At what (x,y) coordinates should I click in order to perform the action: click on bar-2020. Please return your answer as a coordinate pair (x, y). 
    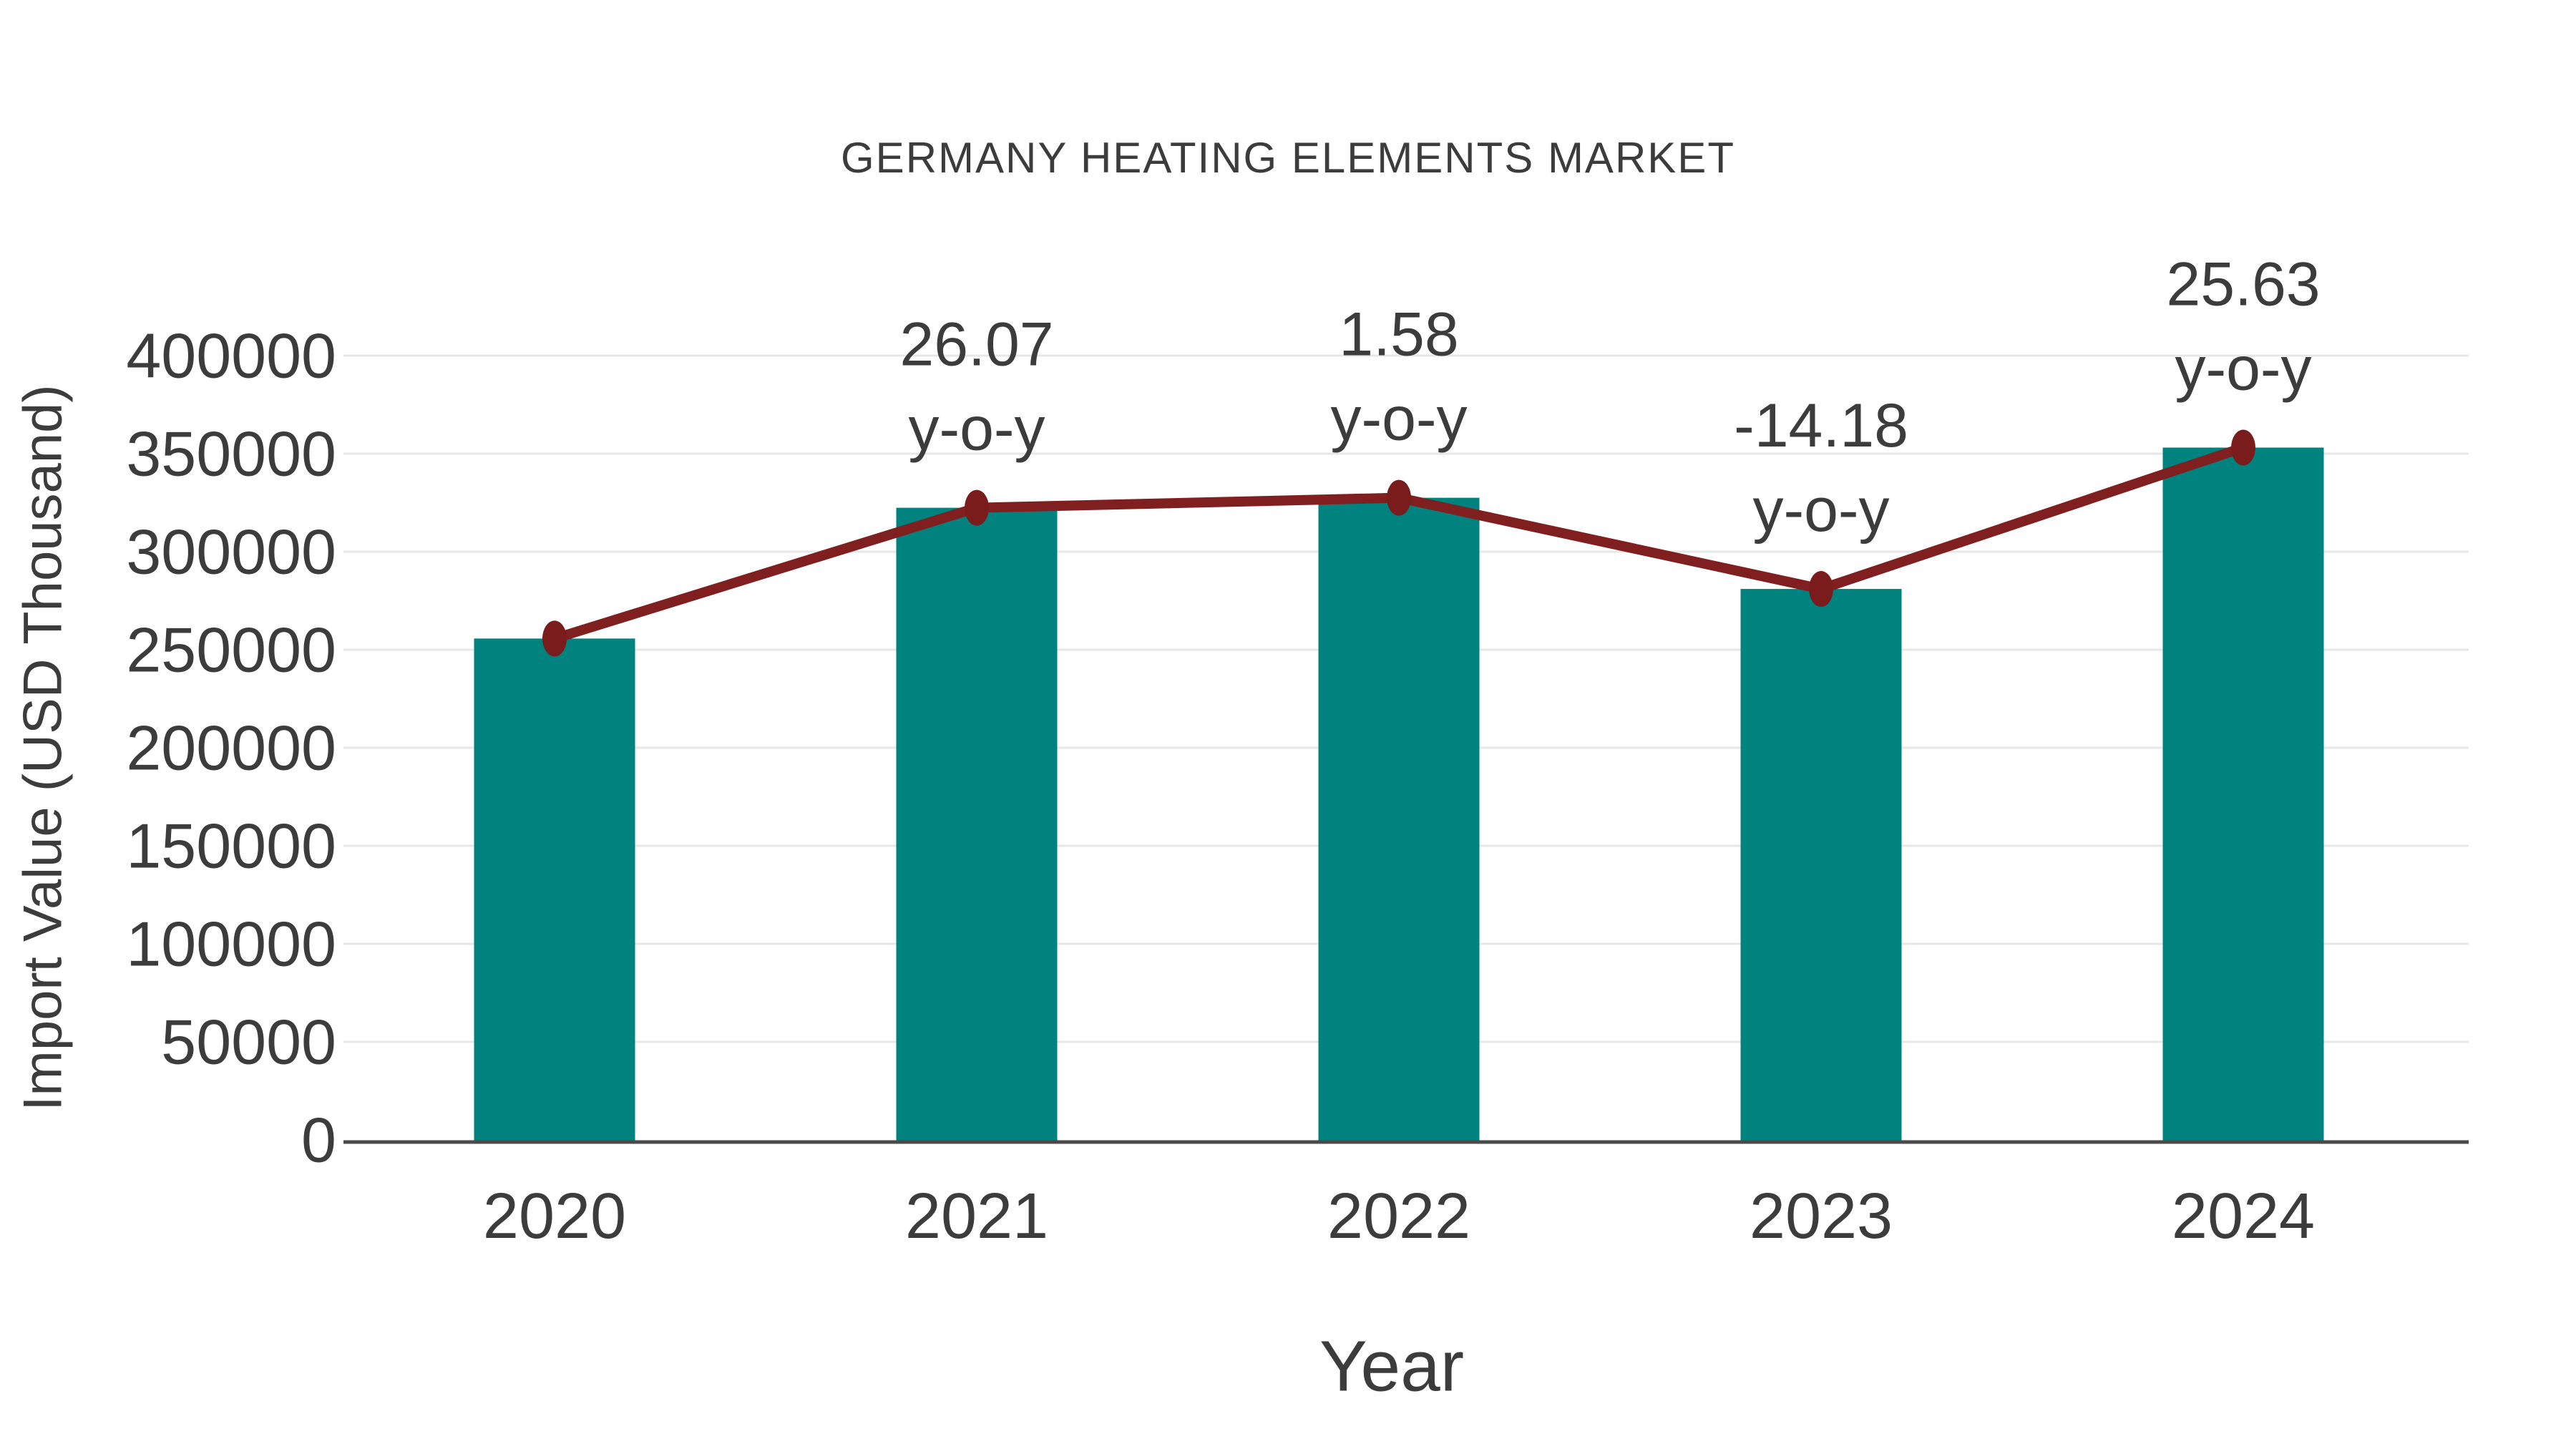
    Looking at the image, I should click on (554, 890).